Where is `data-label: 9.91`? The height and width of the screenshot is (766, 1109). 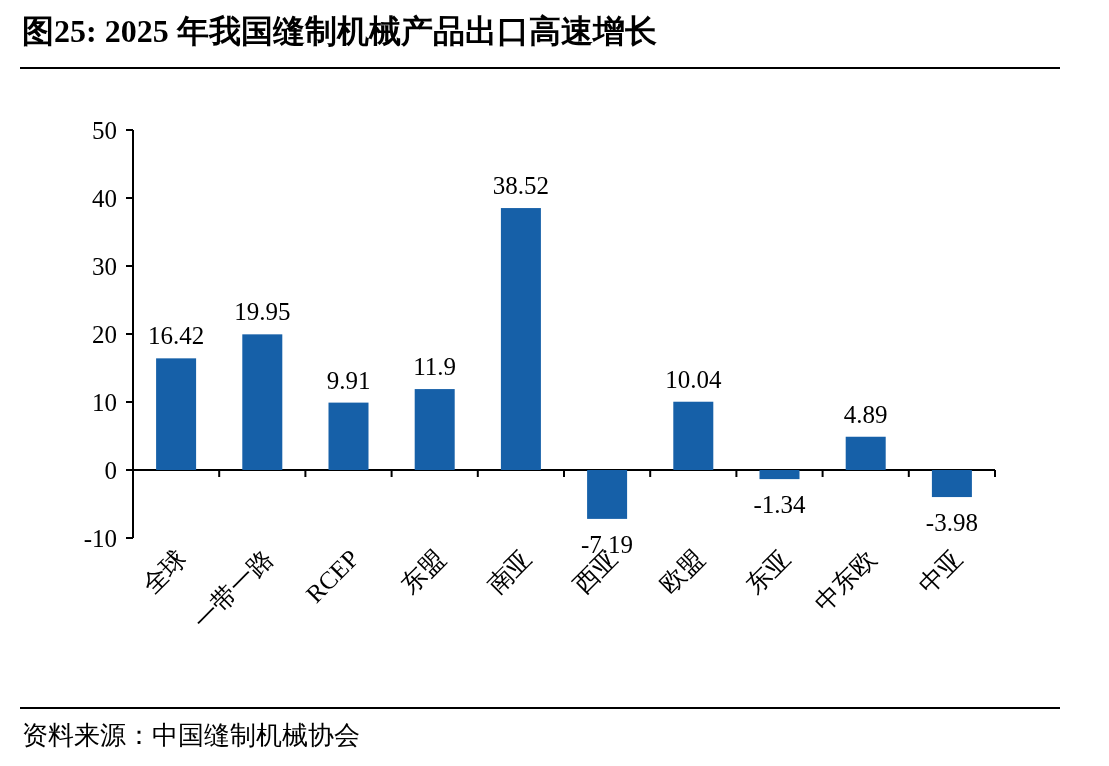 data-label: 9.91 is located at coordinates (348, 380).